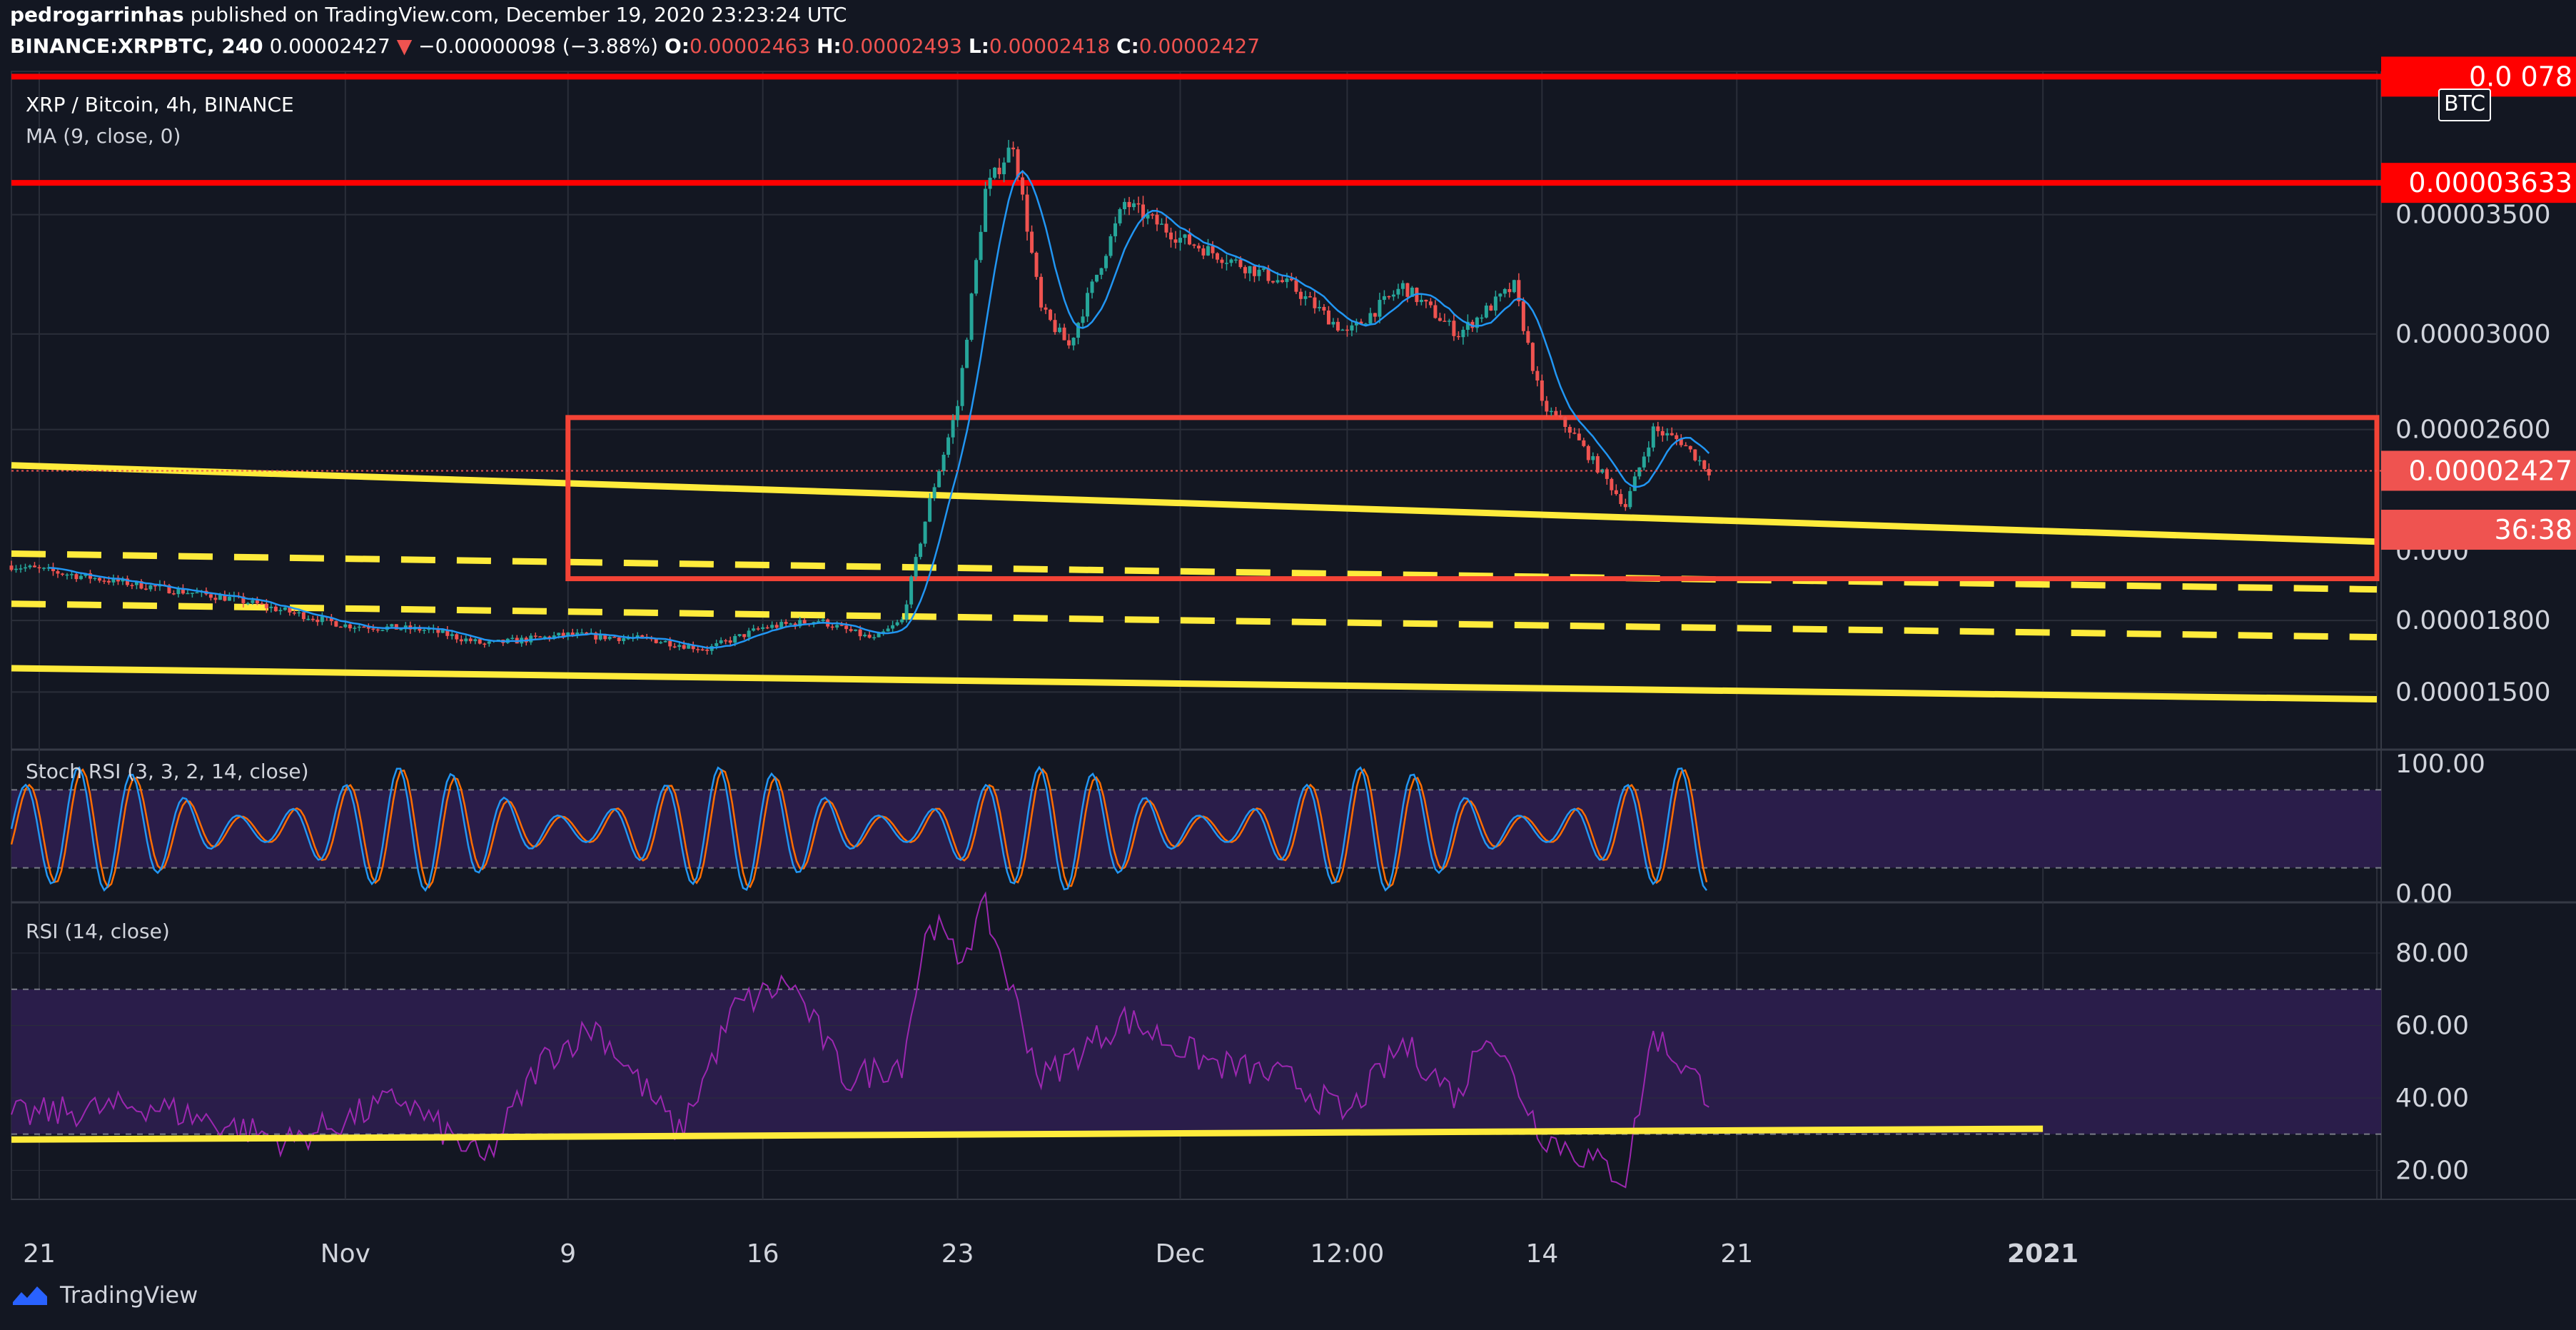 This screenshot has width=2576, height=1330. What do you see at coordinates (2533, 529) in the screenshot?
I see `price-badge-text: 36:38` at bounding box center [2533, 529].